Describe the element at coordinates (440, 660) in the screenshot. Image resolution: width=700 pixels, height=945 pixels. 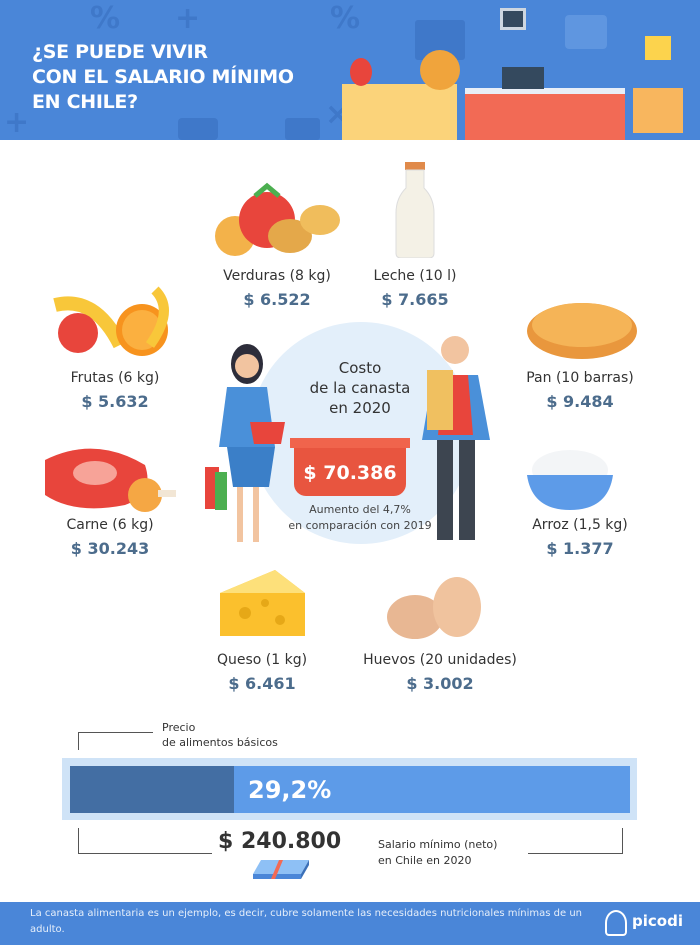
I see `item-label: Huevos (20 unidades)` at that location.